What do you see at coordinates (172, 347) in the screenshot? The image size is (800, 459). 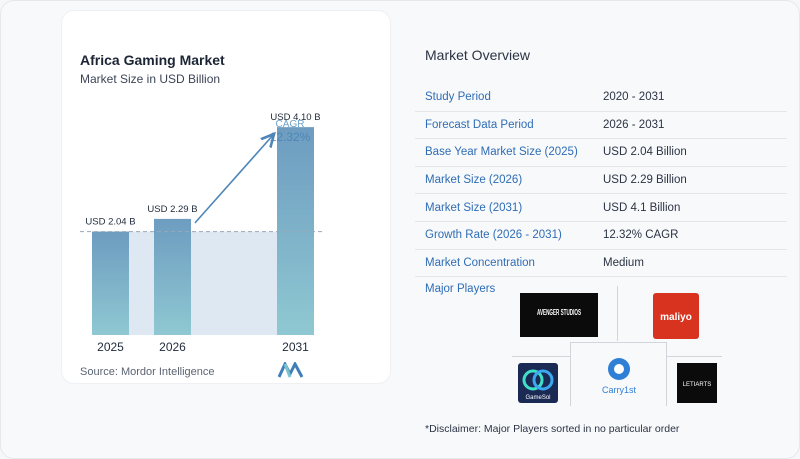 I see `tick-label-2026: 2026` at bounding box center [172, 347].